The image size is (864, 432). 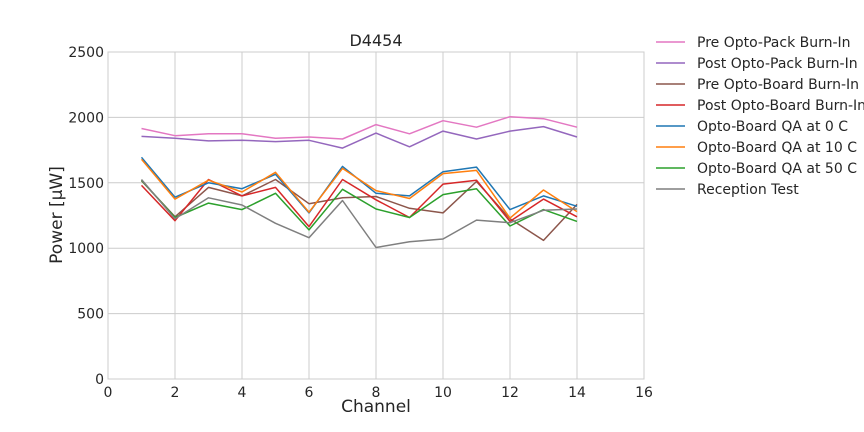 What do you see at coordinates (99, 380) in the screenshot?
I see `y-tick-label: 0` at bounding box center [99, 380].